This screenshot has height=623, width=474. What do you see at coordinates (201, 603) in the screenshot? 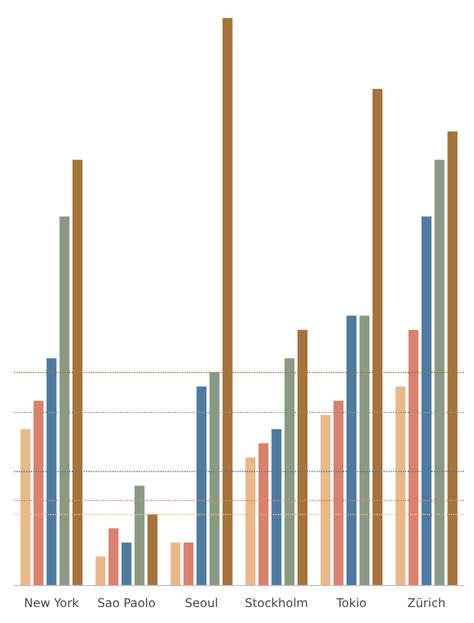
I see `x-tick-label: Seoul` at bounding box center [201, 603].